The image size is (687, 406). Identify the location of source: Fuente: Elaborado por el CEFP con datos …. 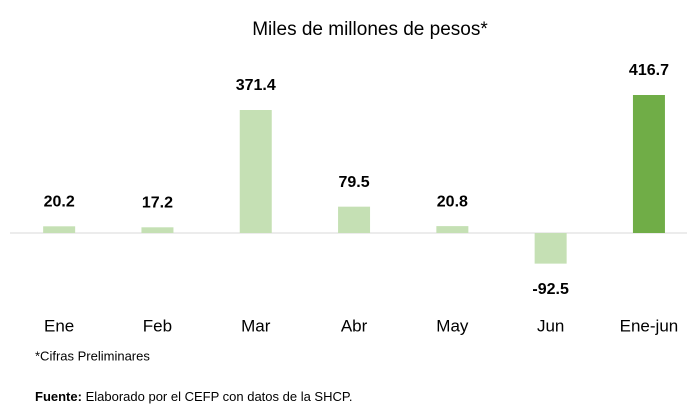
(193, 396).